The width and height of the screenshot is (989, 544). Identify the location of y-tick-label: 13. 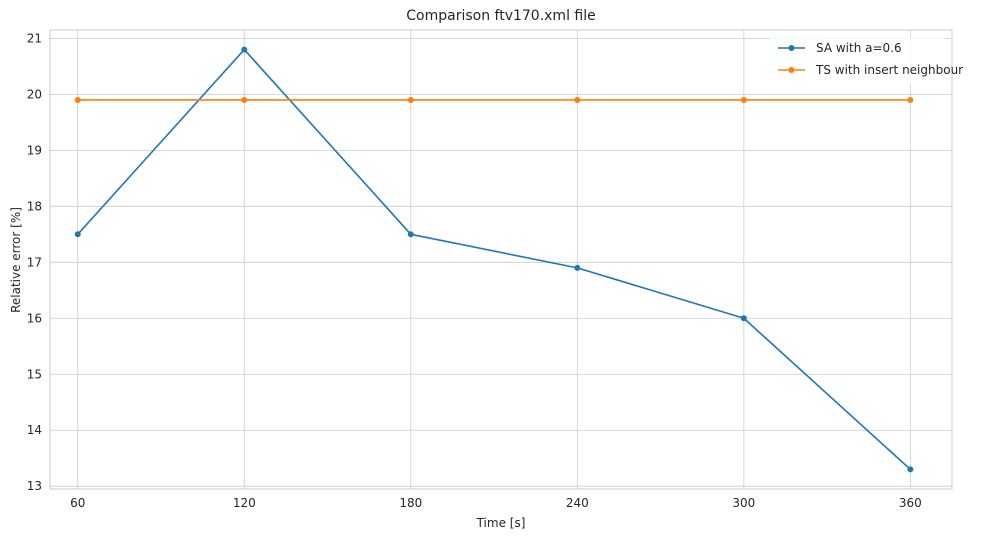
(34, 486).